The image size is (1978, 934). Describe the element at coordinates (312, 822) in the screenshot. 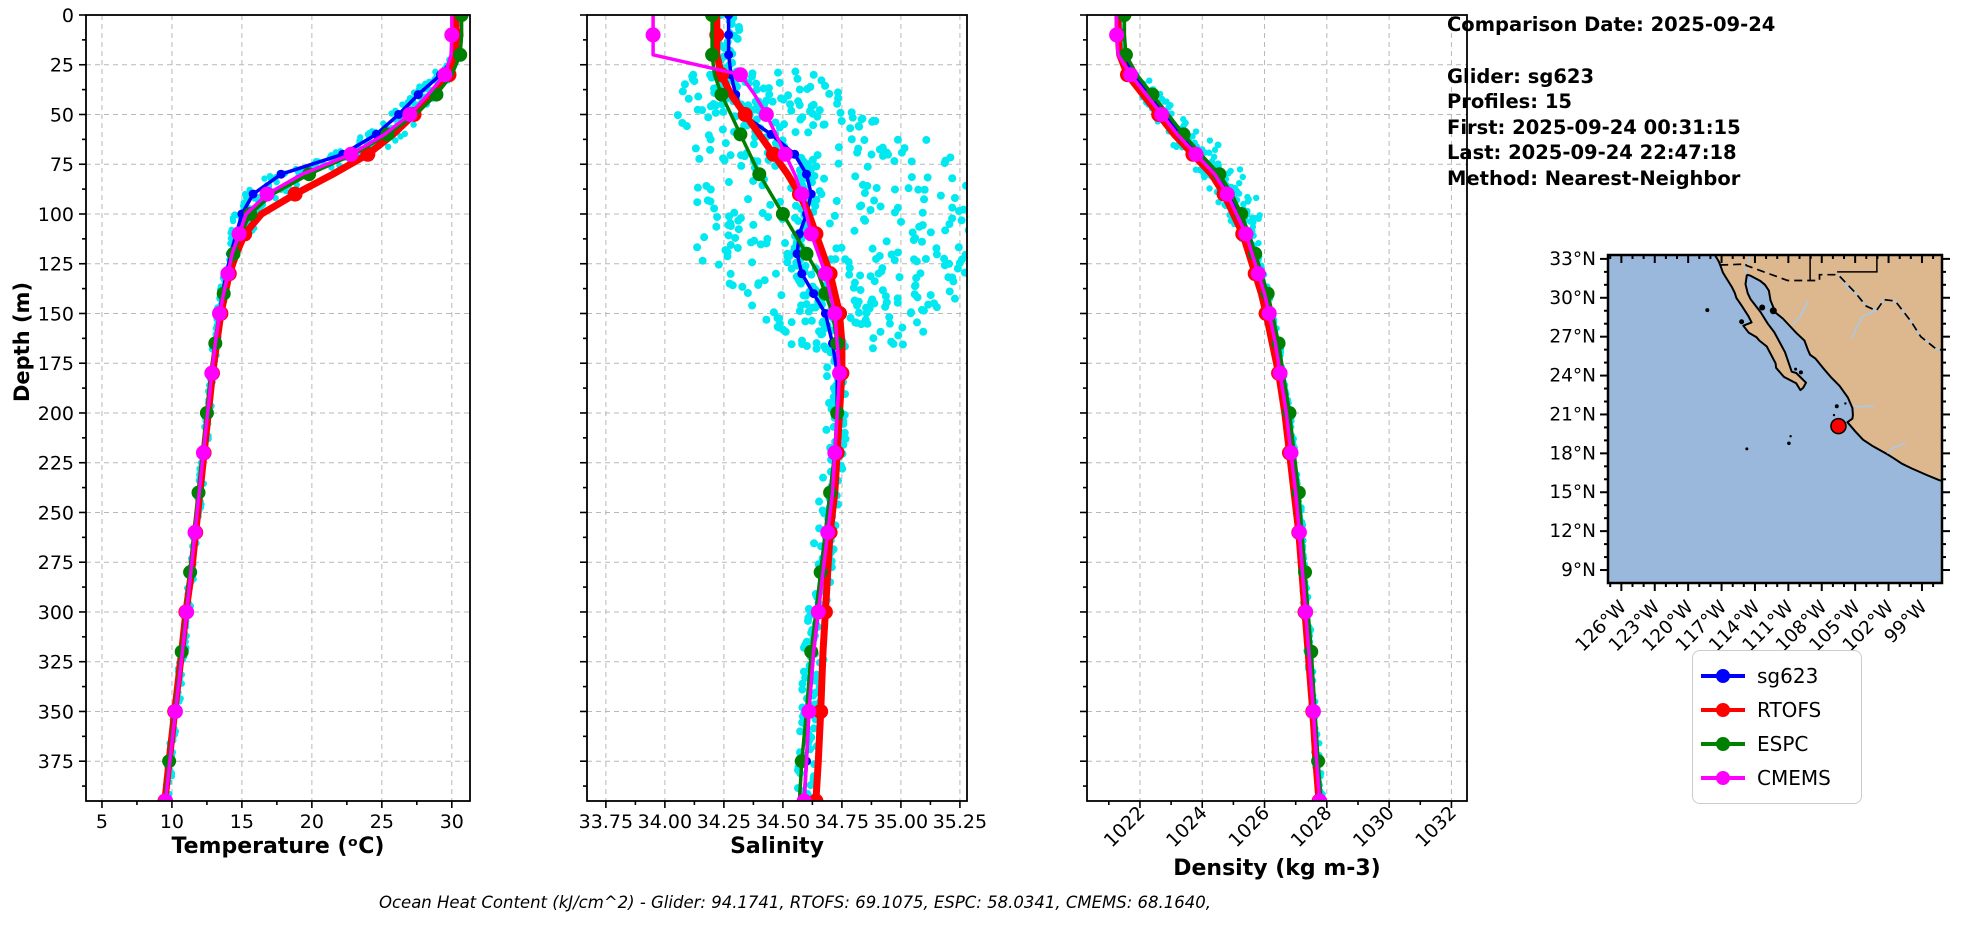

I see `x-tick-label: 20` at that location.